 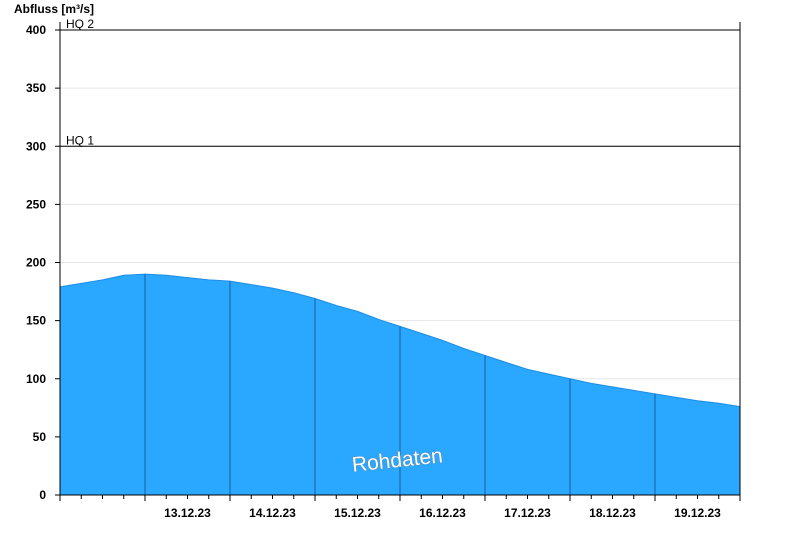 I want to click on x-tick-label: 17.12.23, so click(x=527, y=513).